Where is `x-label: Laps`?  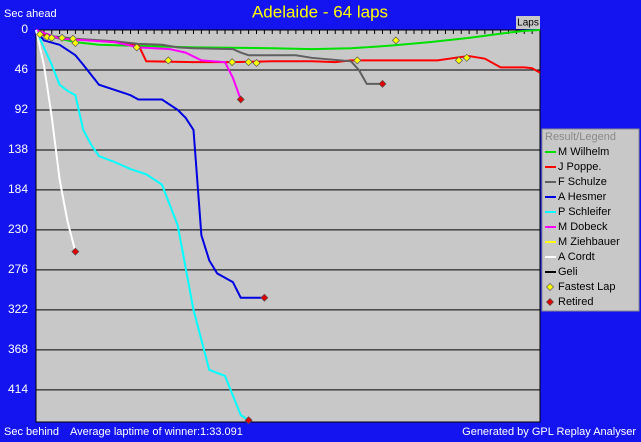 x-label: Laps is located at coordinates (528, 23).